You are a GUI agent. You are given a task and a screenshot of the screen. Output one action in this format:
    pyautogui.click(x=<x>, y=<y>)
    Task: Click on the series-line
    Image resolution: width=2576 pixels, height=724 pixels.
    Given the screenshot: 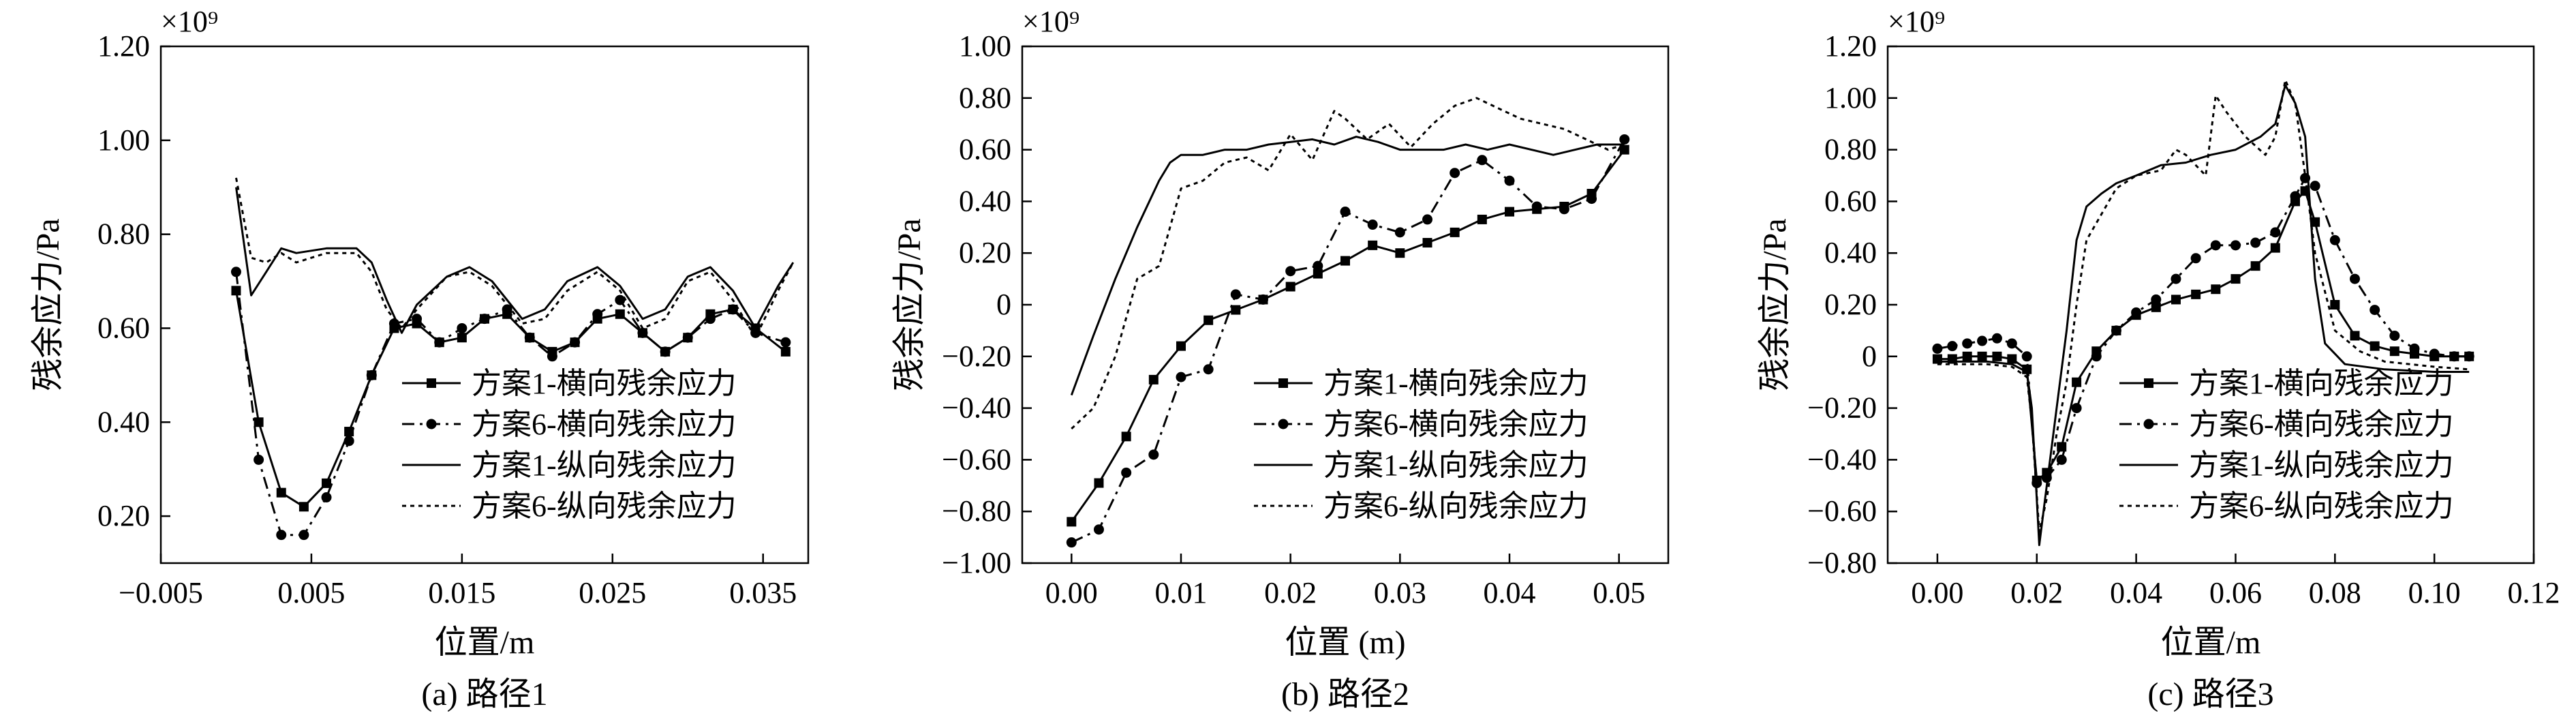 What is the action you would take?
    pyautogui.click(x=515, y=260)
    